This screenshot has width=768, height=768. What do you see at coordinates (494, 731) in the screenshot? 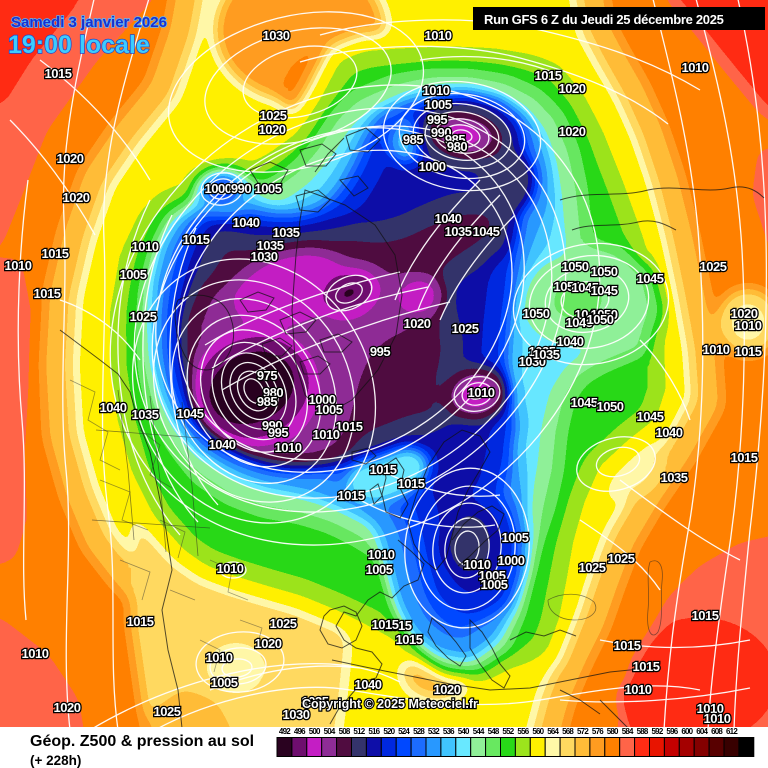
I see `svg-text: 548` at bounding box center [494, 731].